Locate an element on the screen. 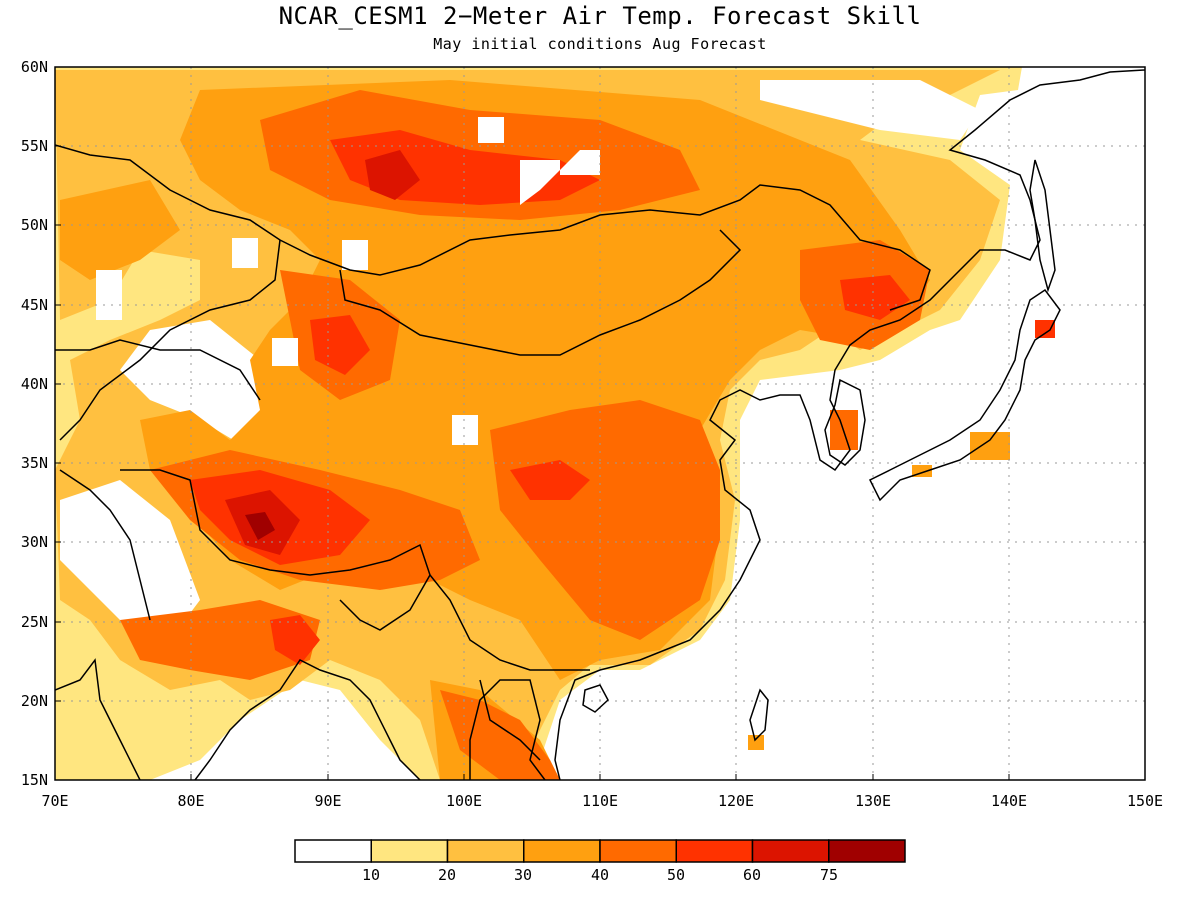 The width and height of the screenshot is (1200, 900). colorbar is located at coordinates (600, 851).